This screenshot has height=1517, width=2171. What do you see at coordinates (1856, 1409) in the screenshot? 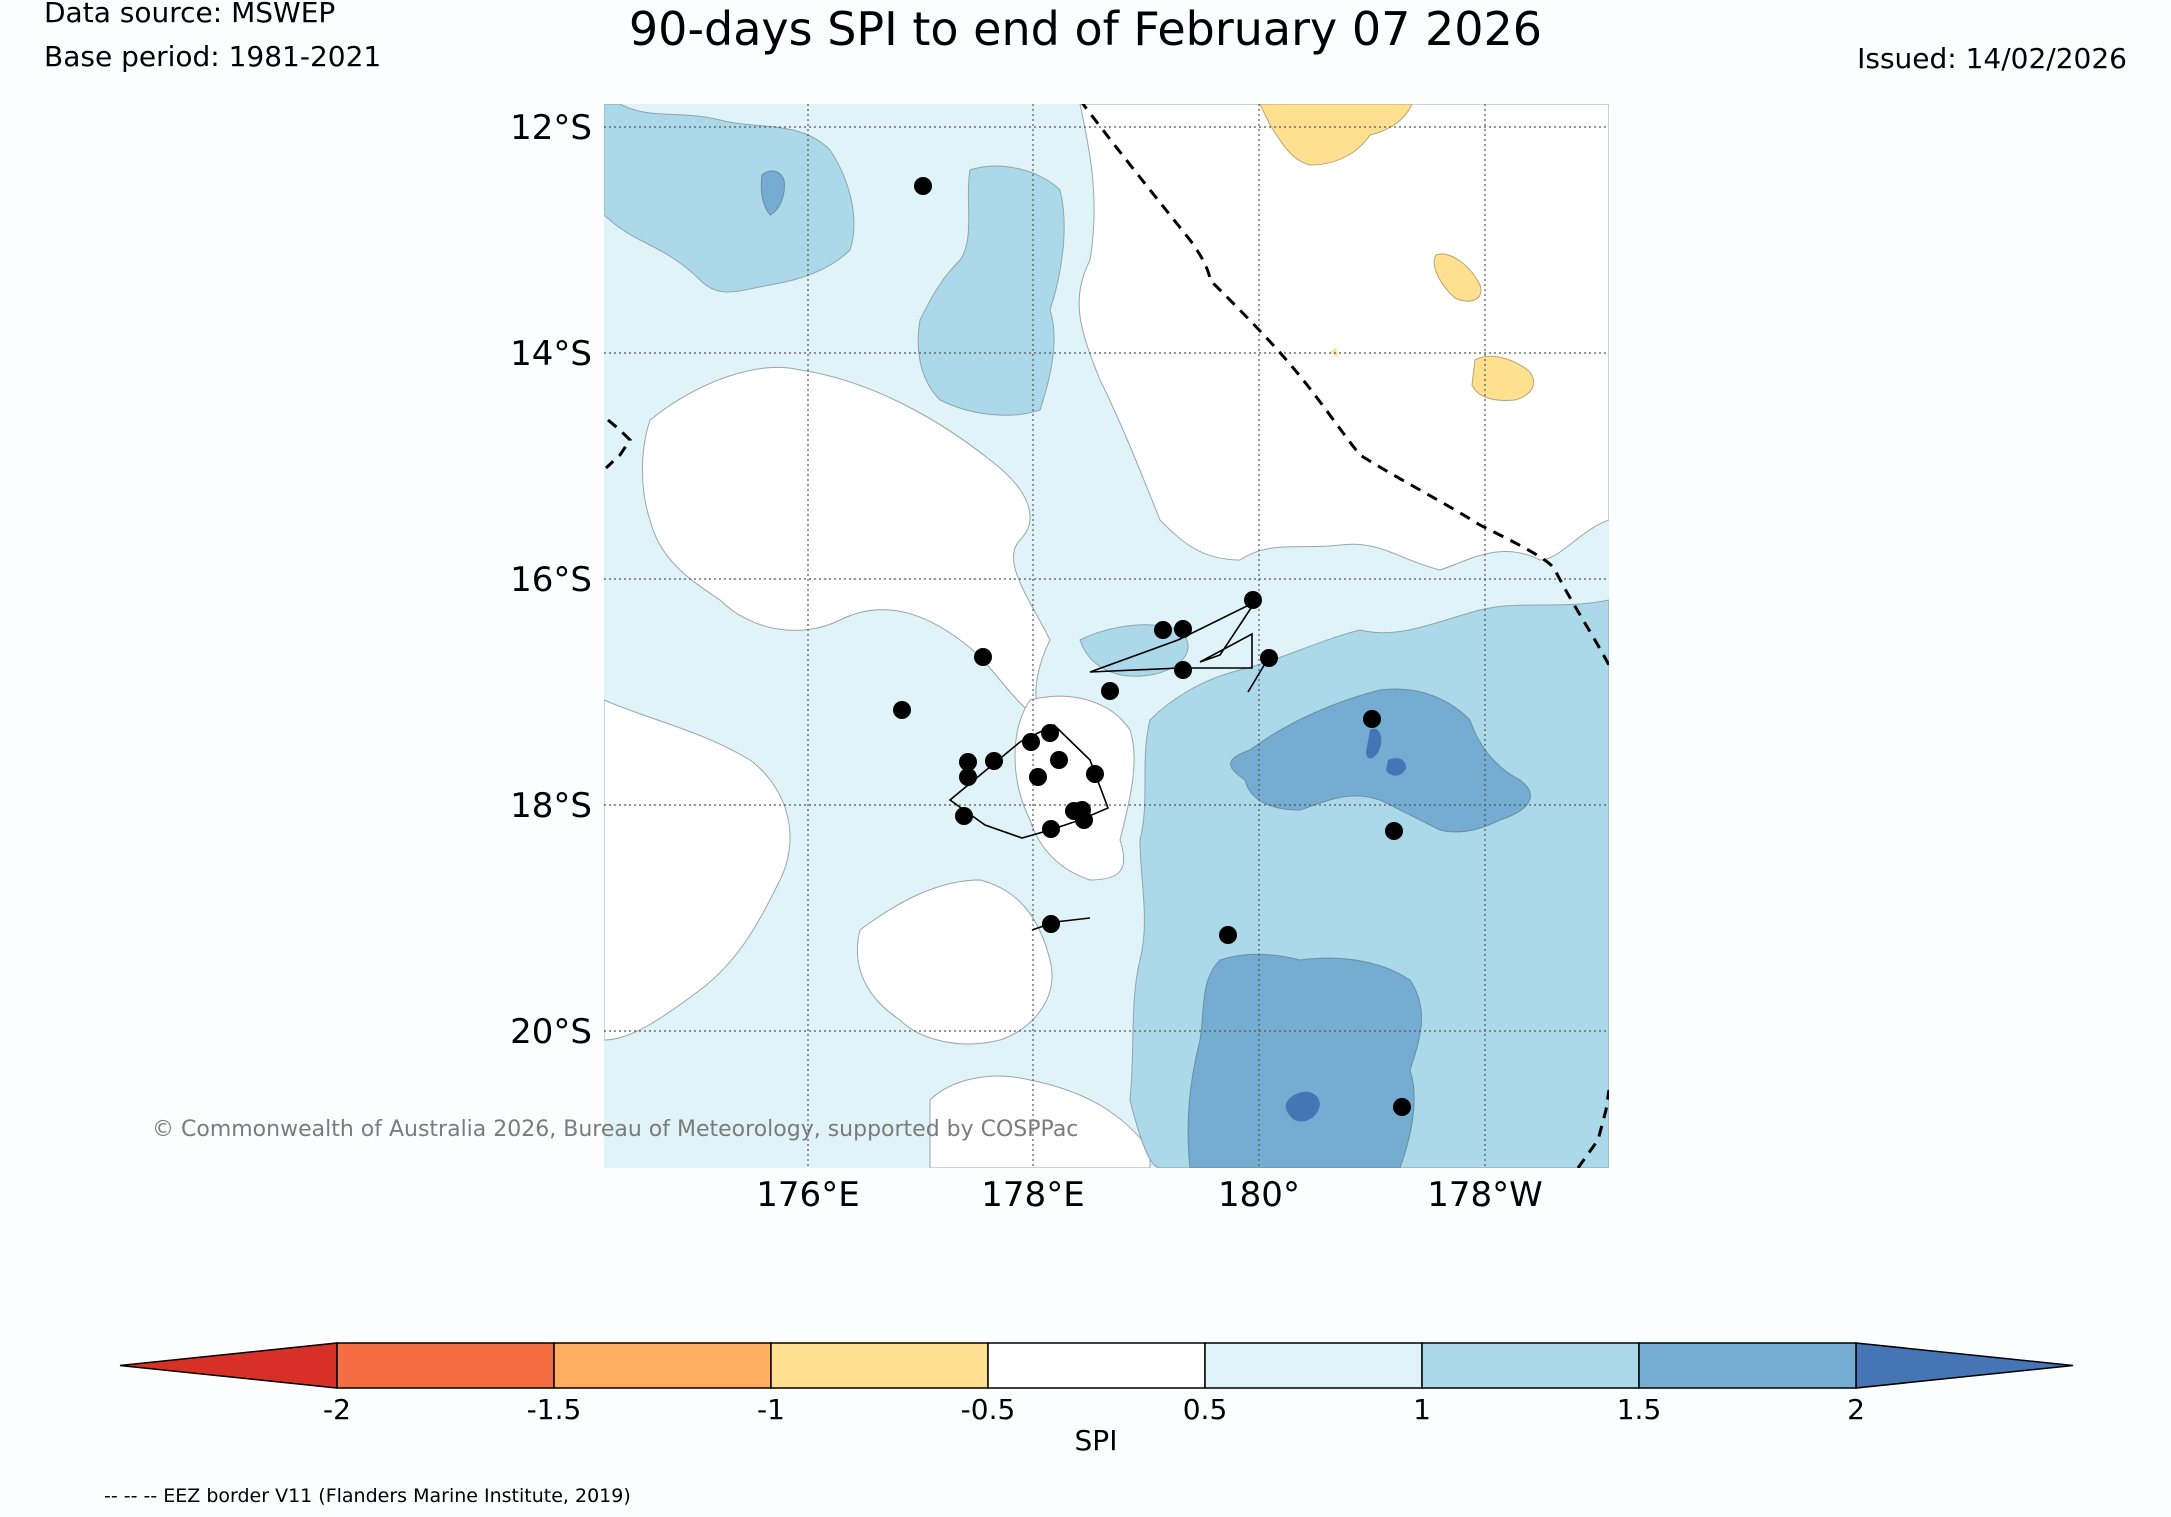
I see `colorbar-tick-label: 2` at bounding box center [1856, 1409].